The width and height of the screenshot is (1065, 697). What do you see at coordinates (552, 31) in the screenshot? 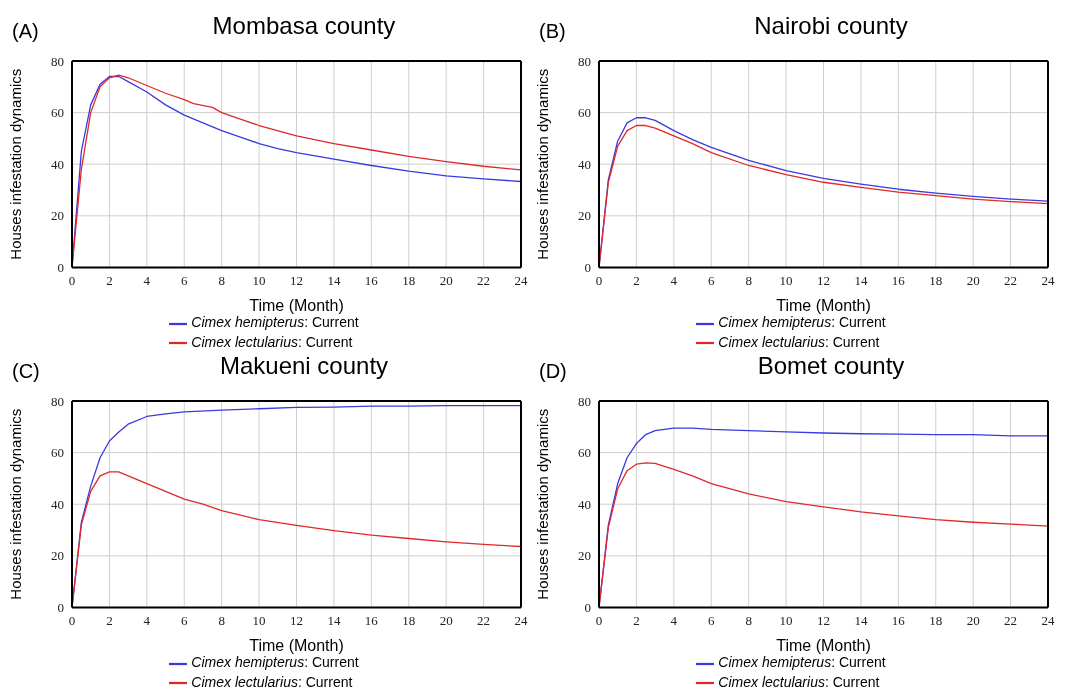
I see `text: (B)` at bounding box center [552, 31].